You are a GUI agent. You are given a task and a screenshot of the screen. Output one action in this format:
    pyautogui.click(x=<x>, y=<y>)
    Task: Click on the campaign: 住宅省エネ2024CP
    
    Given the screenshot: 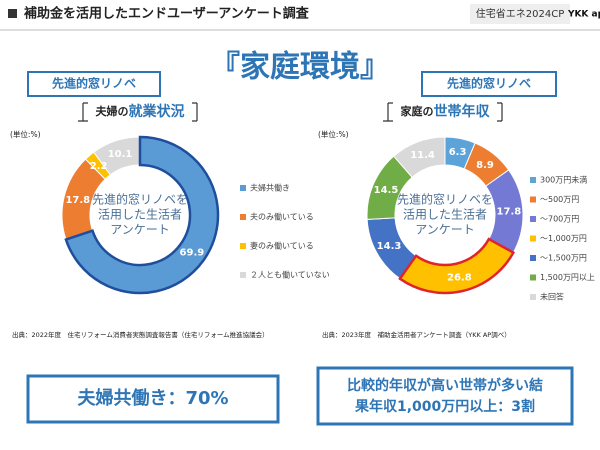 What is the action you would take?
    pyautogui.click(x=520, y=13)
    